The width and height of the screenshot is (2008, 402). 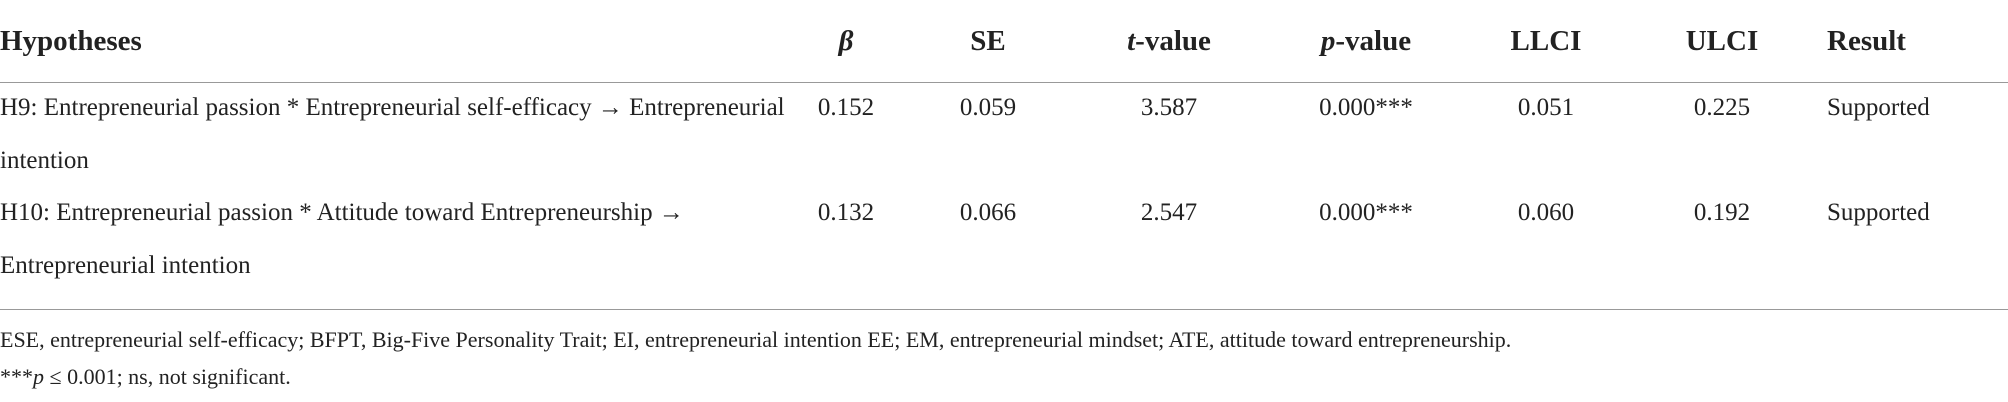 What do you see at coordinates (846, 107) in the screenshot?
I see `cell: 0.152` at bounding box center [846, 107].